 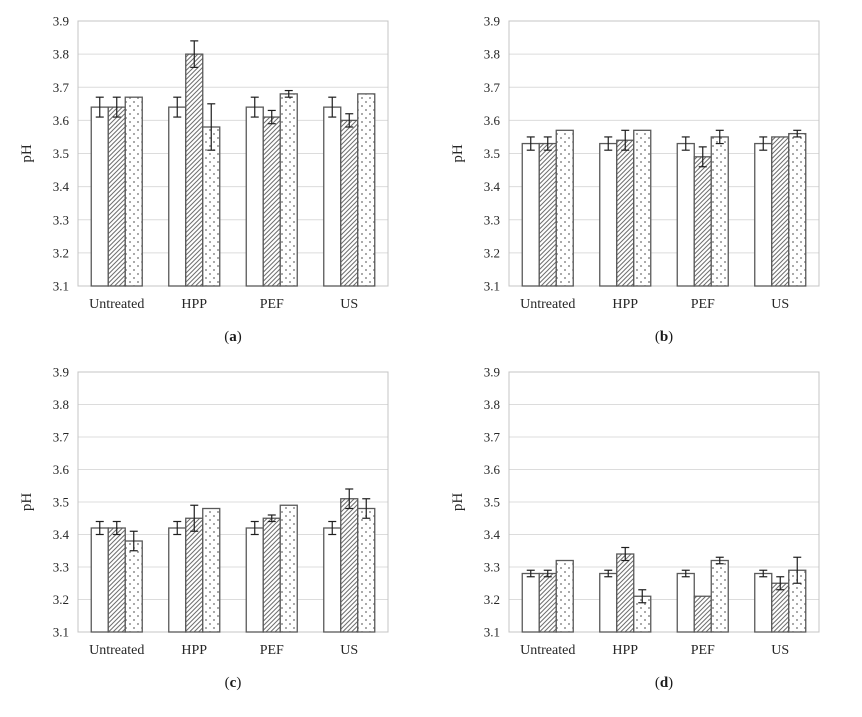 I want to click on caption-letter: d, so click(x=664, y=683).